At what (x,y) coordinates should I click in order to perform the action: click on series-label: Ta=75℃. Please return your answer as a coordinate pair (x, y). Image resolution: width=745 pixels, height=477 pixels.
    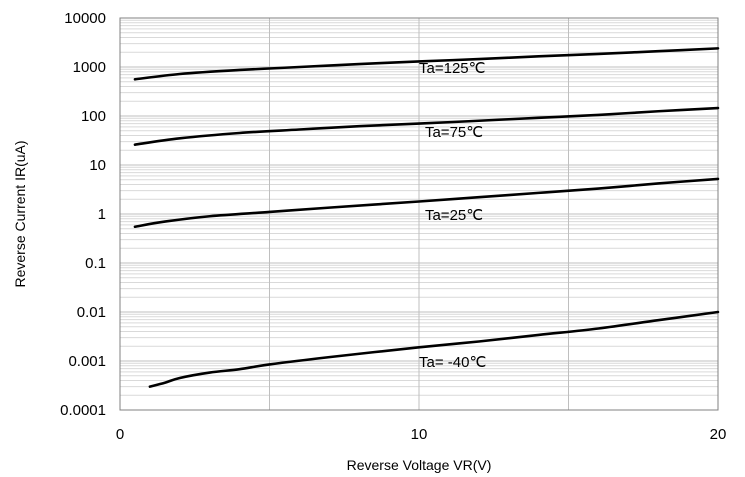
    Looking at the image, I should click on (454, 132).